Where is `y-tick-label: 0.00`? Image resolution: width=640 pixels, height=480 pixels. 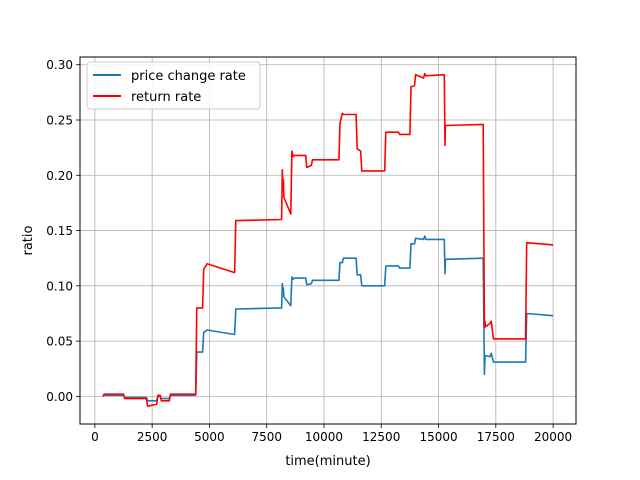 y-tick-label: 0.00 is located at coordinates (59, 397).